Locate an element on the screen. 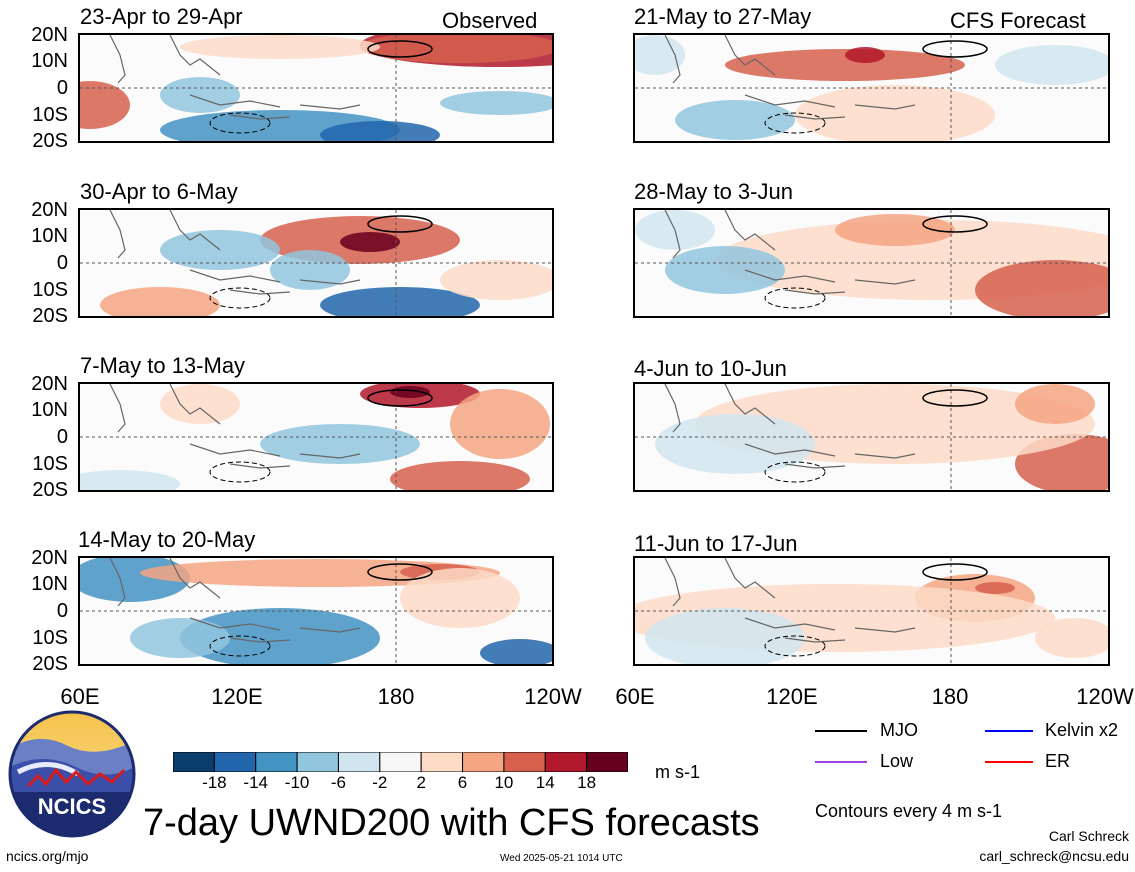 This screenshot has height=872, width=1135. colorbar-tick-label: 2 is located at coordinates (421, 782).